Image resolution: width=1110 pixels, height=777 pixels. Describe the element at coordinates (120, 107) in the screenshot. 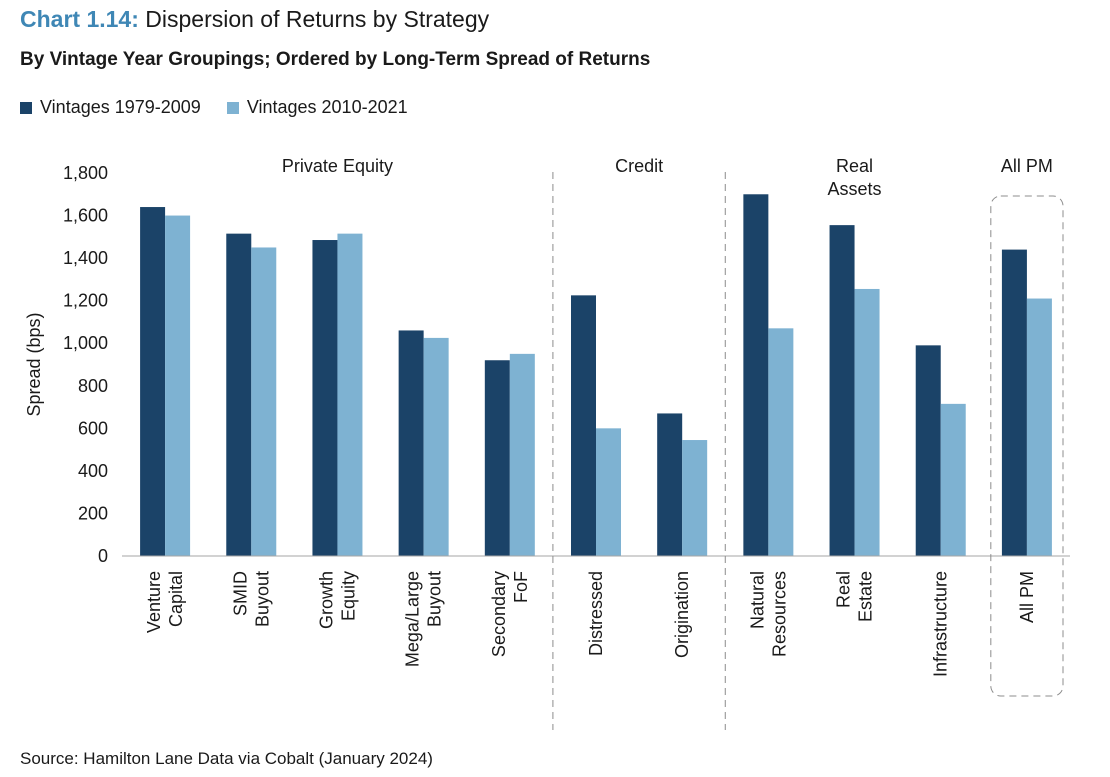

I see `legend-label-series-1: Vintages 1979-2009` at that location.